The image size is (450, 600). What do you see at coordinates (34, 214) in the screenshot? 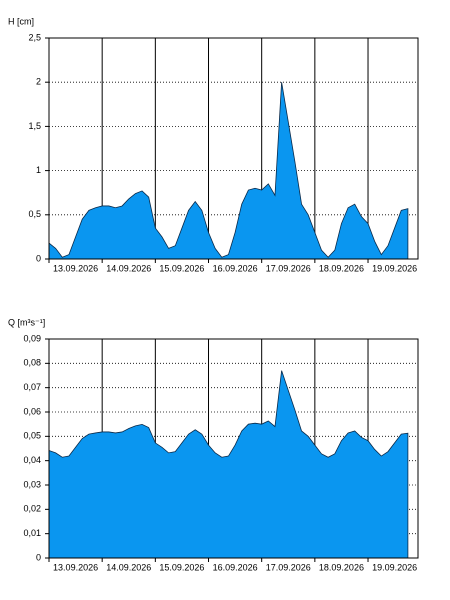
I see `y-tick-label: 0,5` at bounding box center [34, 214].